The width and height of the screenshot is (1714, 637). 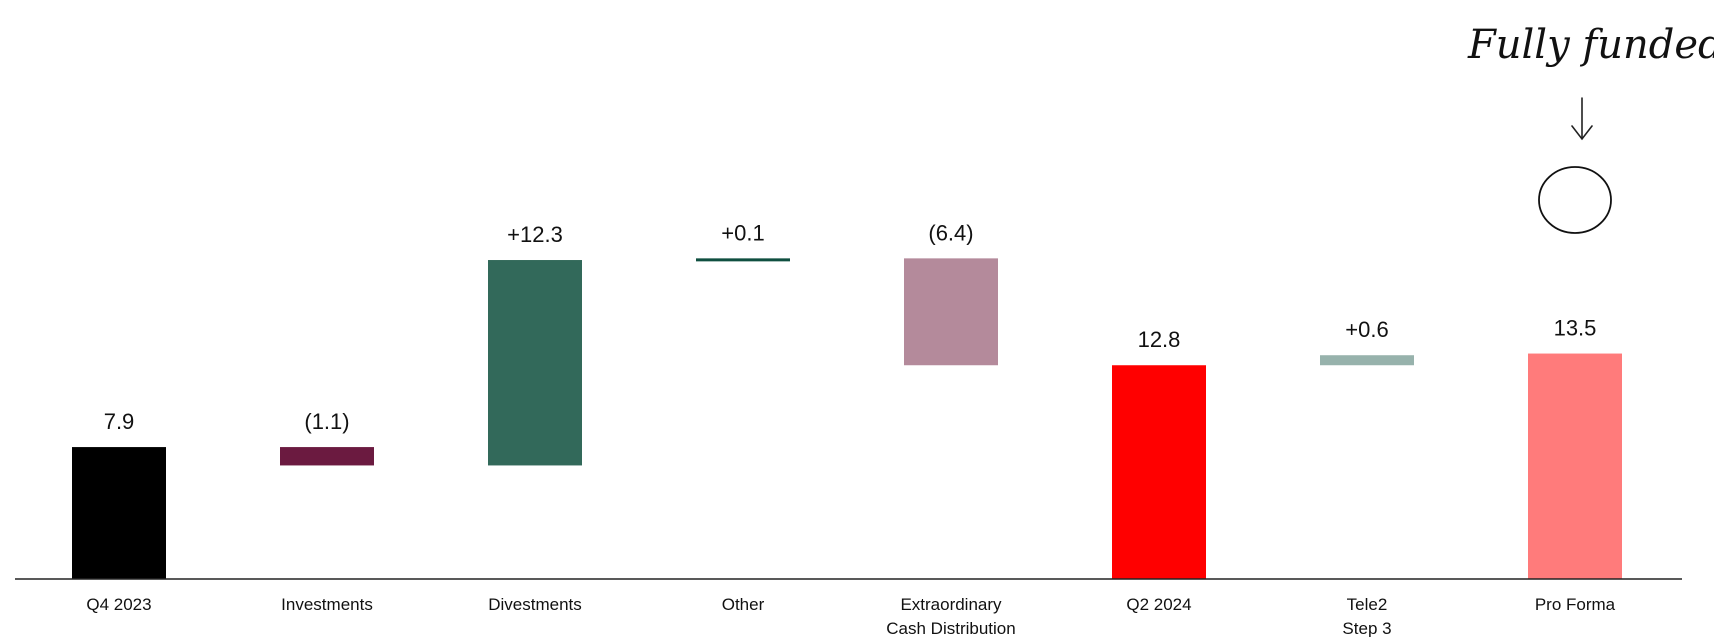 What do you see at coordinates (1367, 604) in the screenshot?
I see `category-label-7-line-1: Tele2` at bounding box center [1367, 604].